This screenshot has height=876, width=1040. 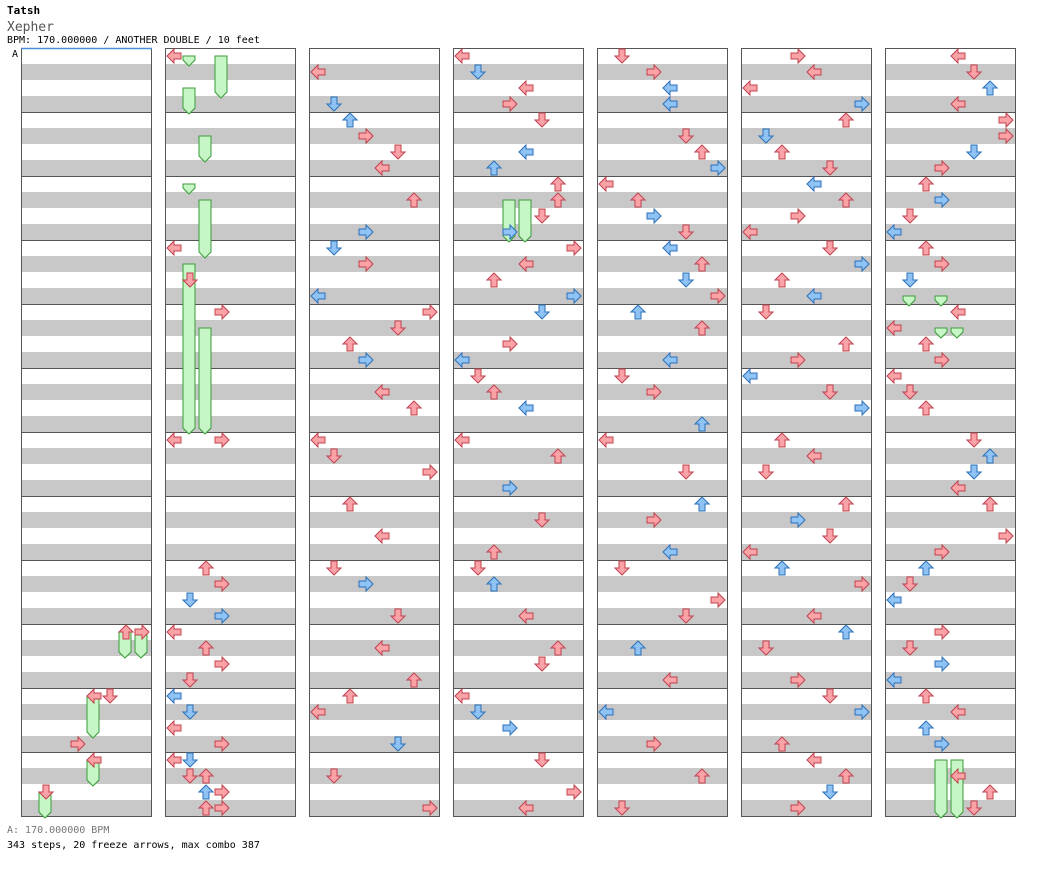 I want to click on column-border, so click(x=806, y=432).